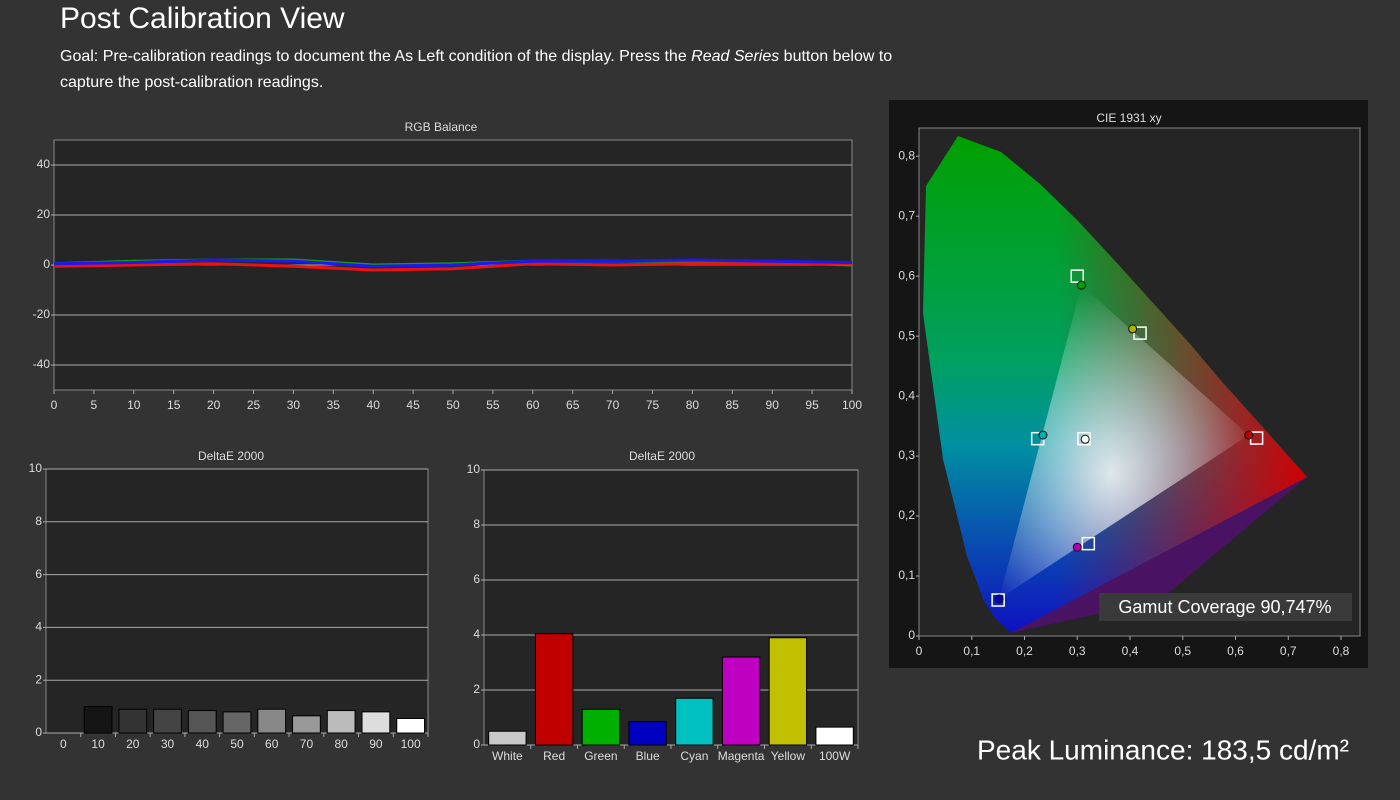 This screenshot has width=1400, height=800. Describe the element at coordinates (906, 215) in the screenshot. I see `y-tick-label: 0,7` at that location.